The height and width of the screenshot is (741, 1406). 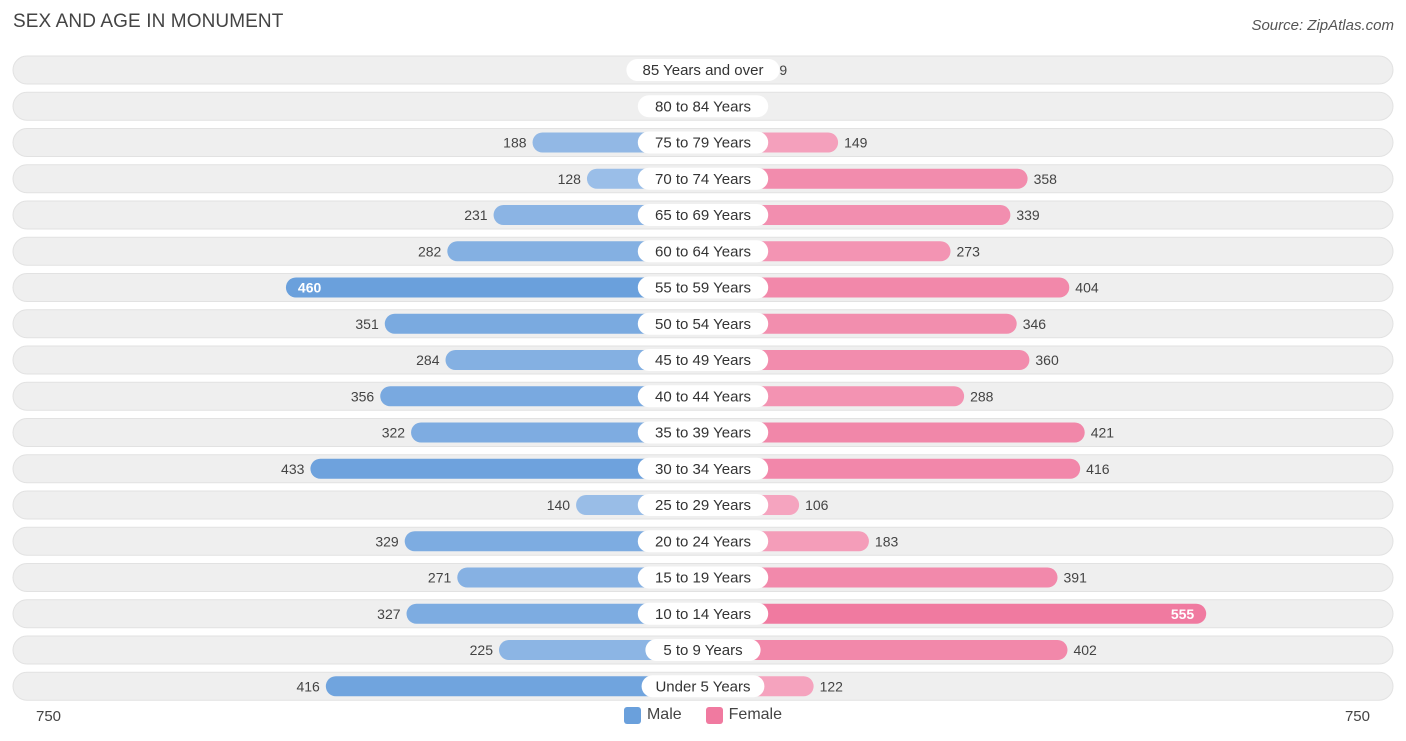 I want to click on category-label: 45 to 49 Years, so click(x=703, y=360).